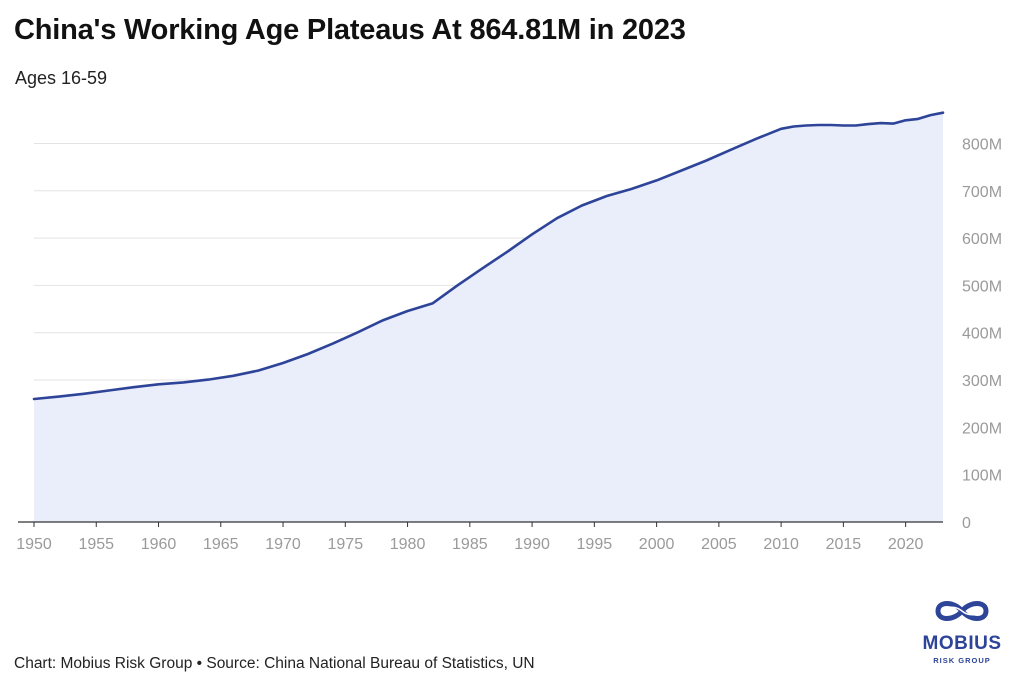  Describe the element at coordinates (982, 192) in the screenshot. I see `y-tick-label: 700M` at that location.